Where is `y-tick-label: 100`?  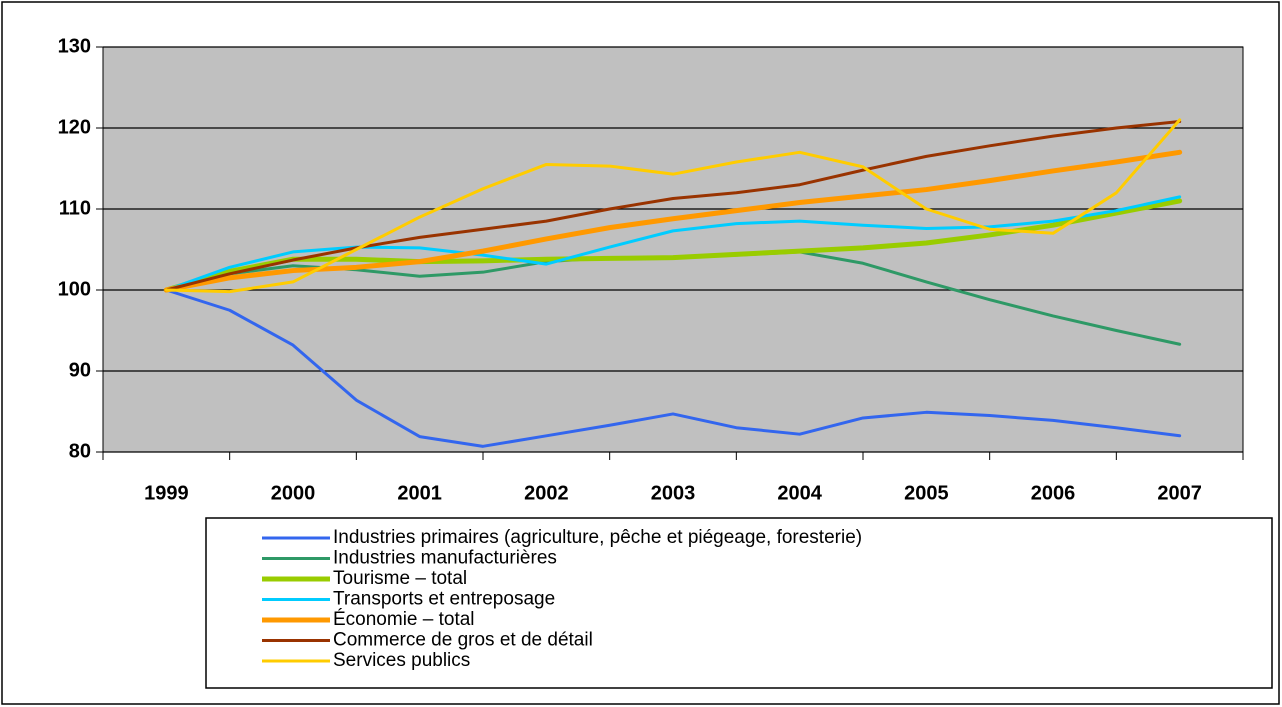 y-tick-label: 100 is located at coordinates (74, 289).